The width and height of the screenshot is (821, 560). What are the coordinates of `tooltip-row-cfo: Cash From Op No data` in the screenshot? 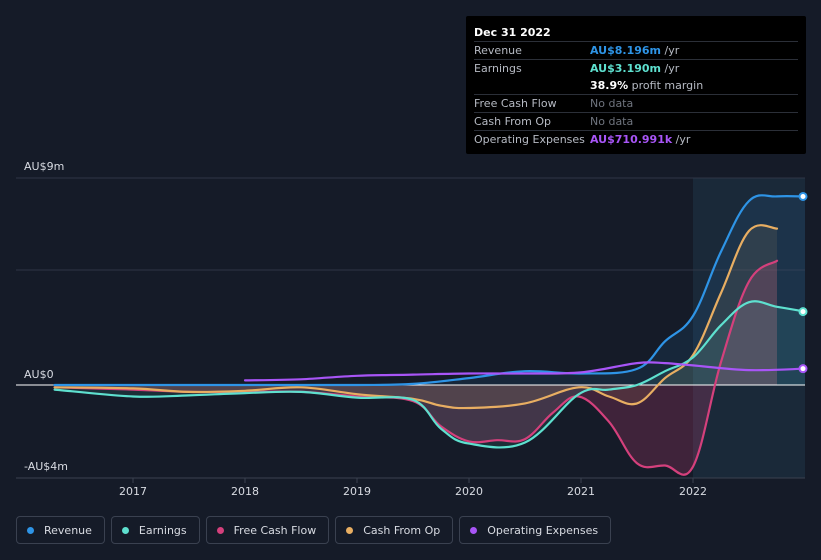 It's located at (636, 121).